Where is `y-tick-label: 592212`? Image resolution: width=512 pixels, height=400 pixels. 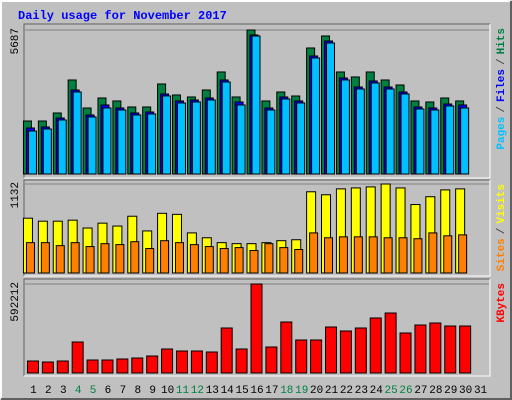 y-tick-label: 592212 is located at coordinates (16, 302).